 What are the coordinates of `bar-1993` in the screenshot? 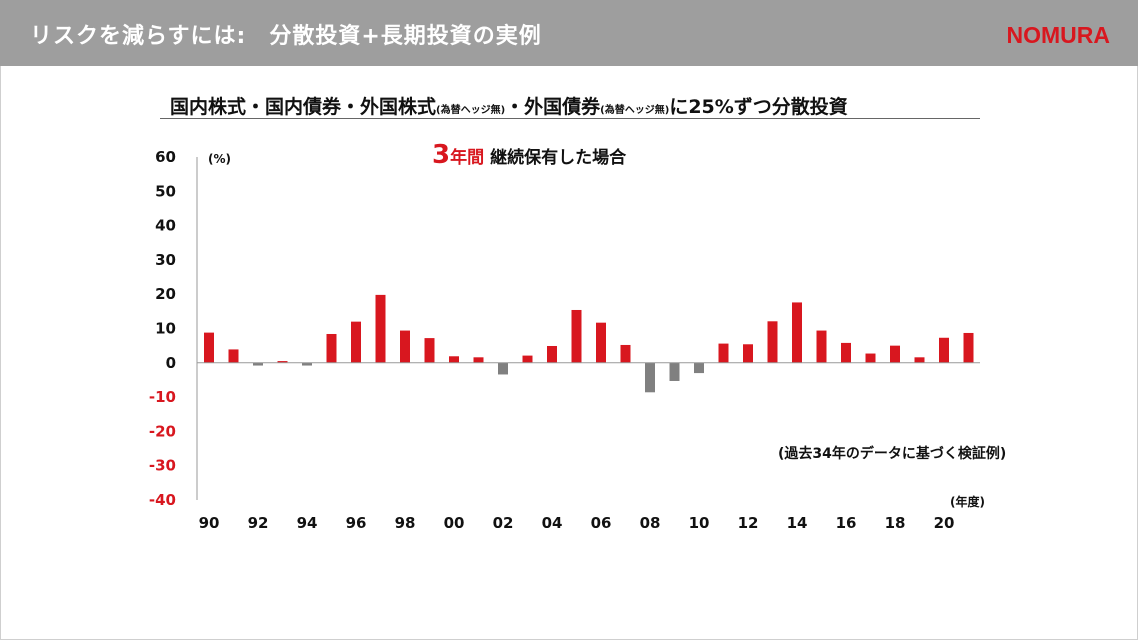 It's located at (282, 362).